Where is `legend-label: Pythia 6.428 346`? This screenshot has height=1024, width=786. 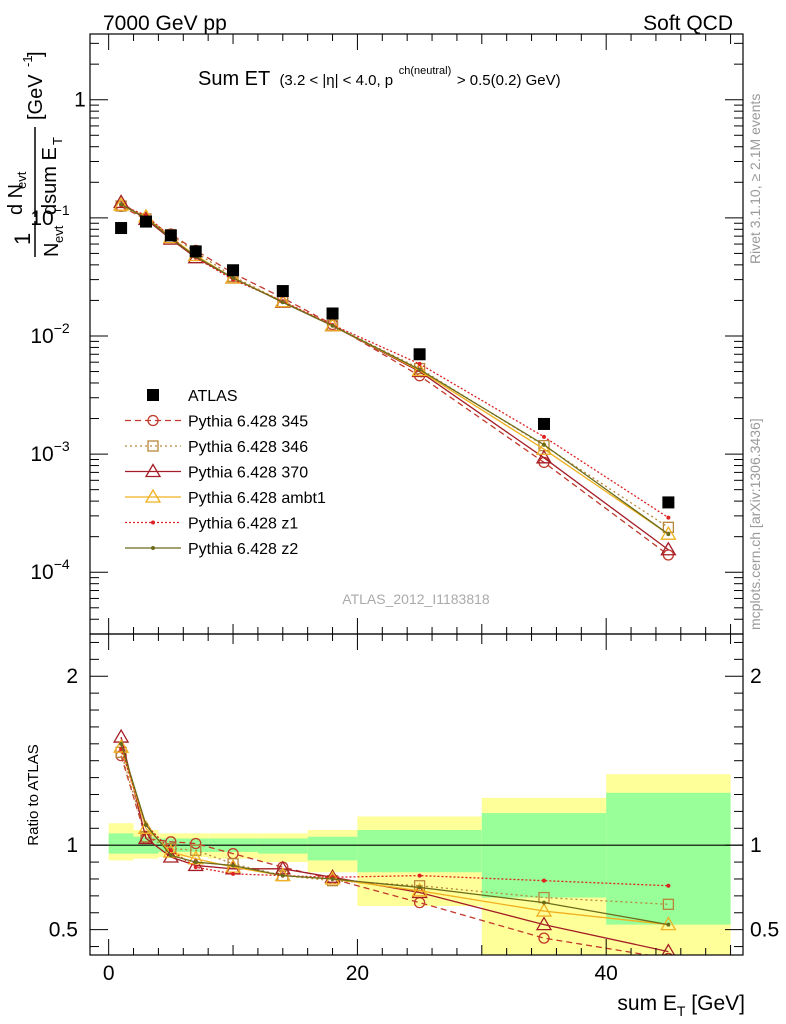 legend-label: Pythia 6.428 346 is located at coordinates (248, 447).